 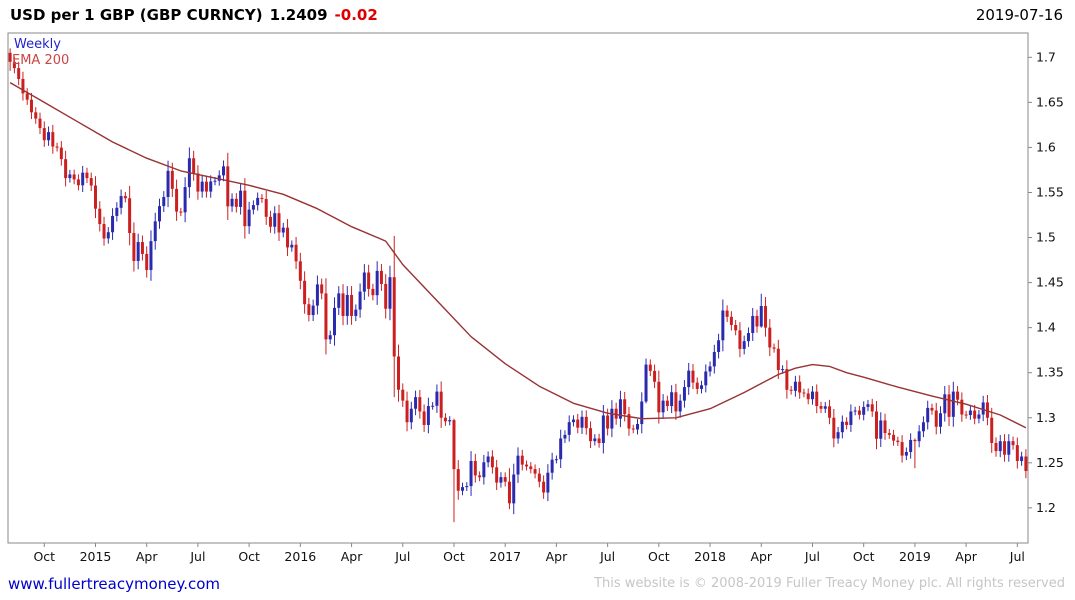 What do you see at coordinates (300, 556) in the screenshot?
I see `x-tick-label: 2016` at bounding box center [300, 556].